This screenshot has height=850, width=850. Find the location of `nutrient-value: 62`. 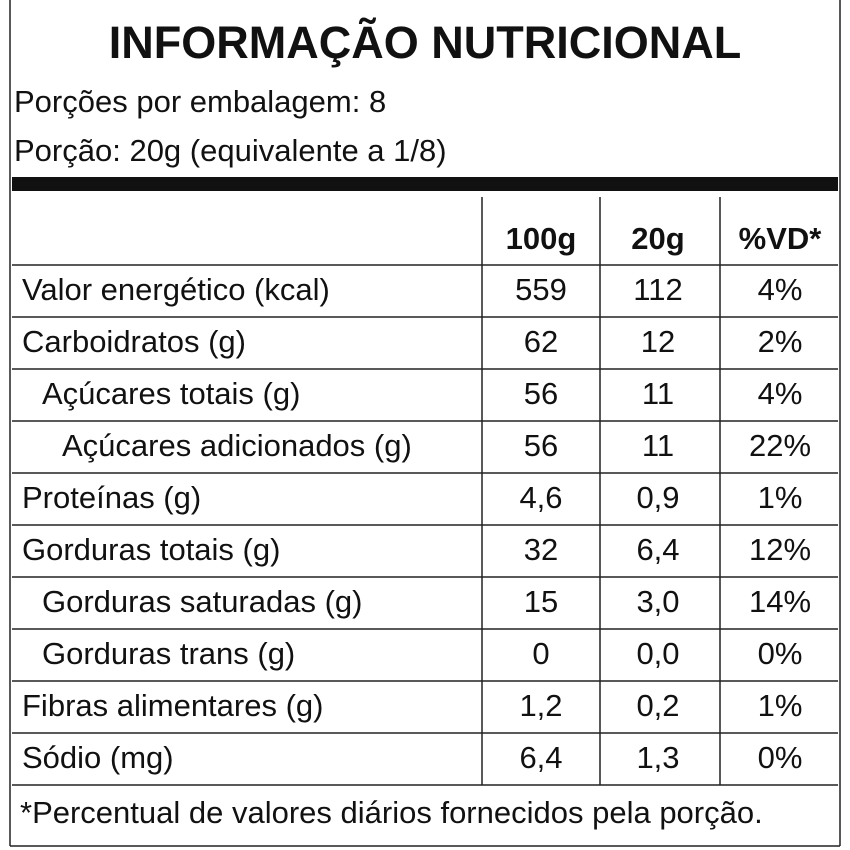

nutrient-value: 62 is located at coordinates (541, 341).